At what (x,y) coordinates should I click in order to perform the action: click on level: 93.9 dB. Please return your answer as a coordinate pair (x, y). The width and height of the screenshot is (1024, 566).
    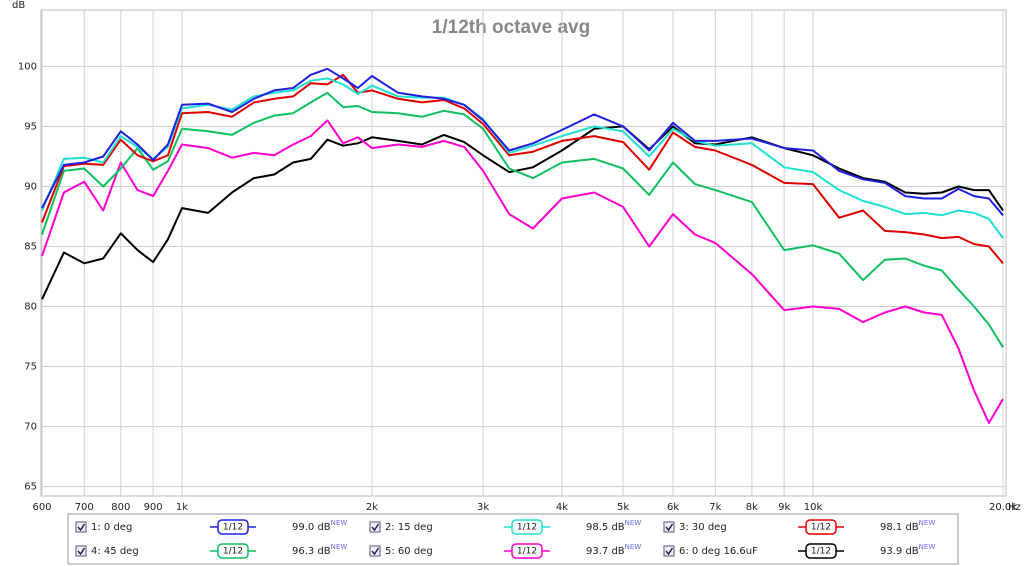
    Looking at the image, I should click on (899, 551).